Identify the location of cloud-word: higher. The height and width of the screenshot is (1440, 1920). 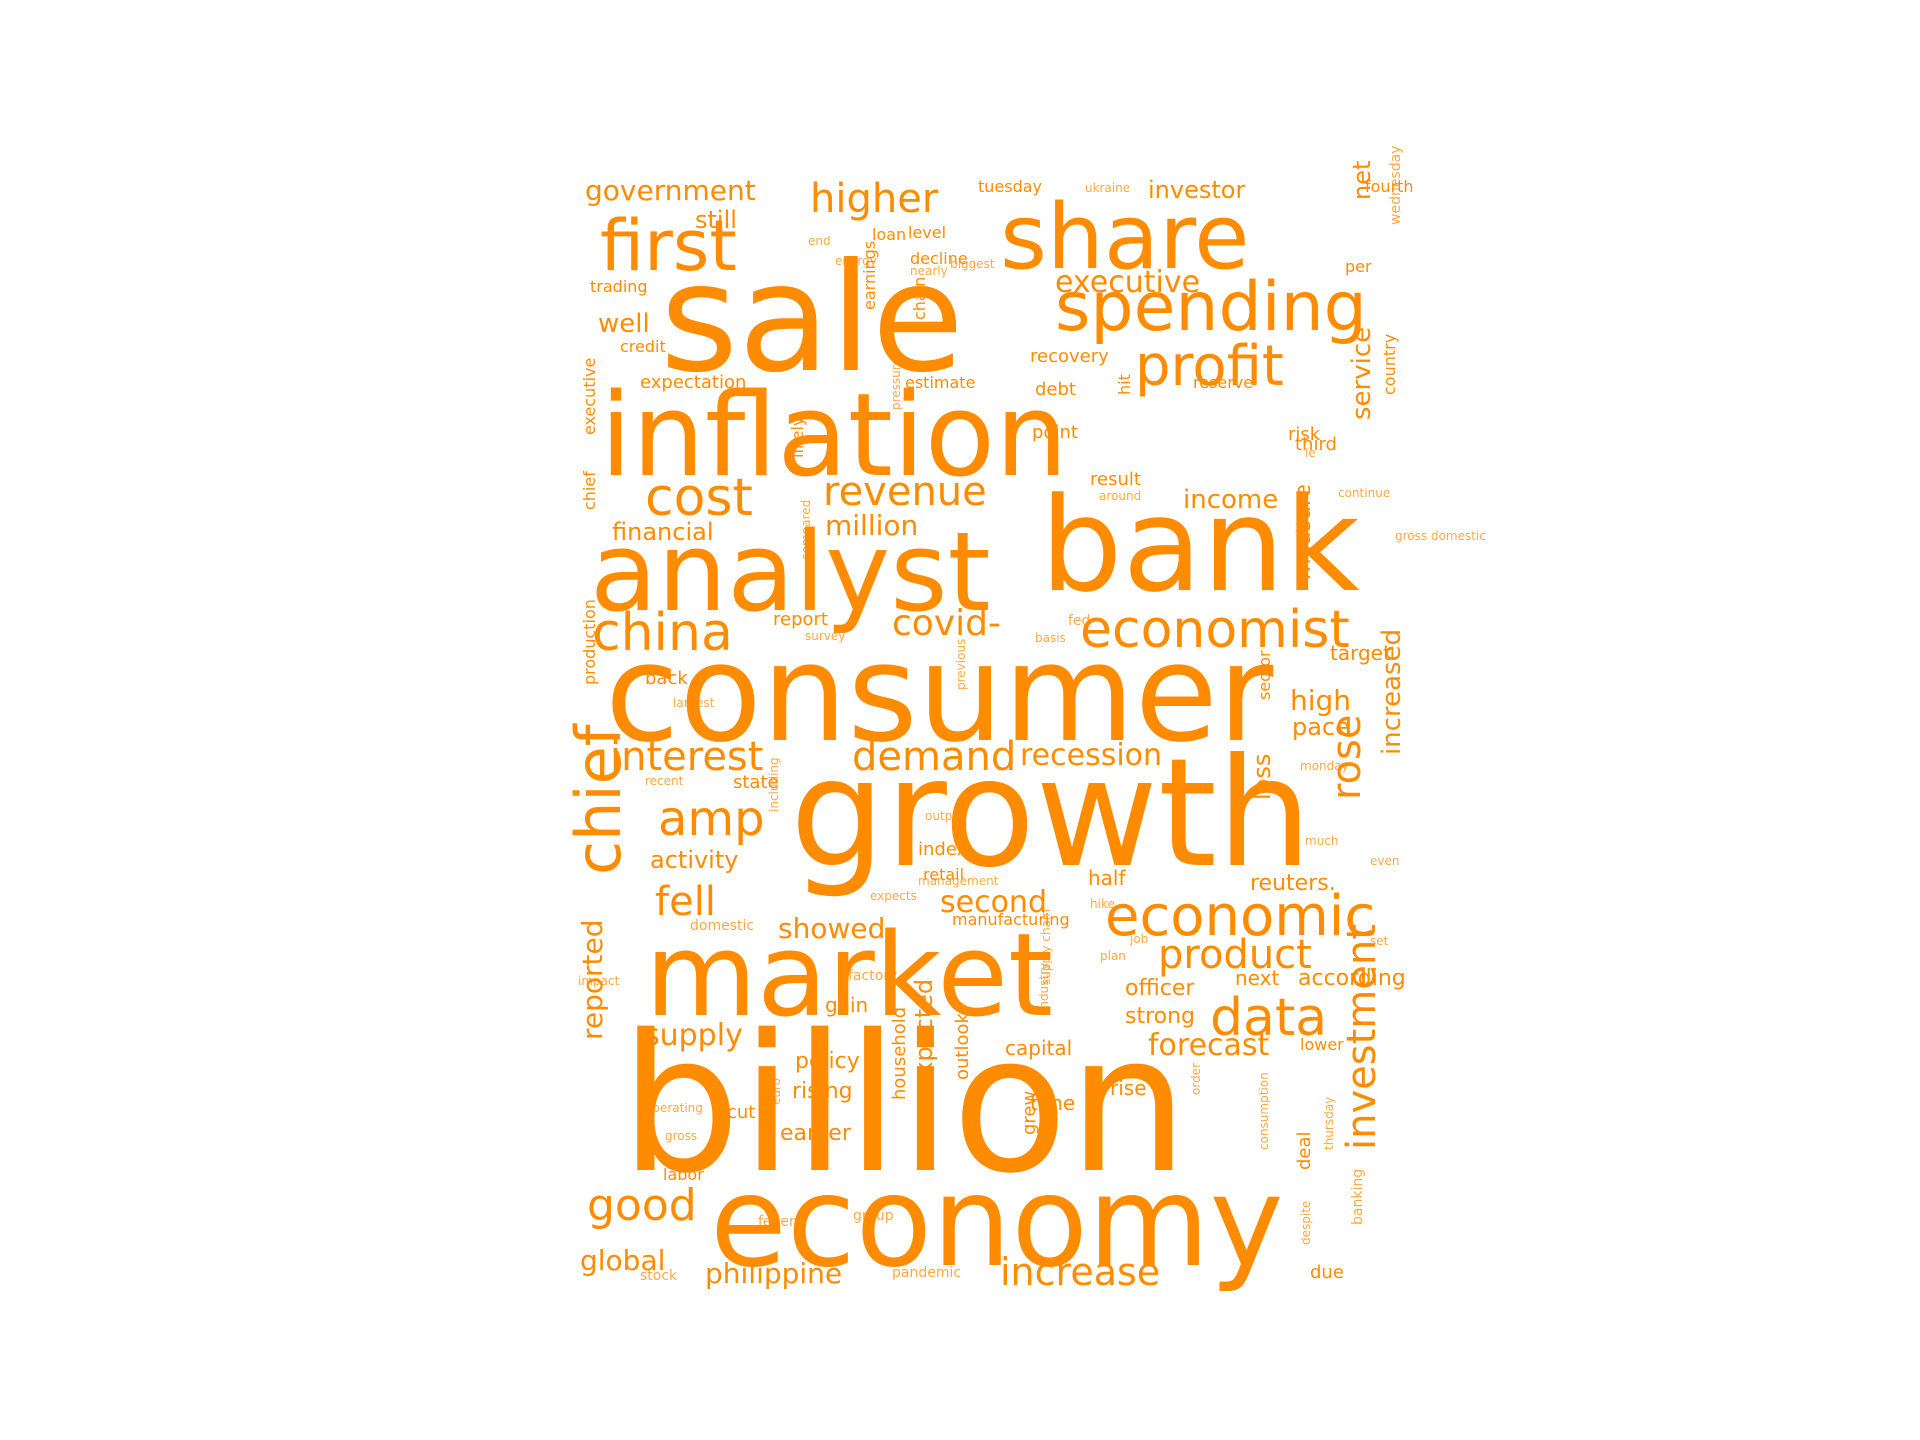
(874, 199).